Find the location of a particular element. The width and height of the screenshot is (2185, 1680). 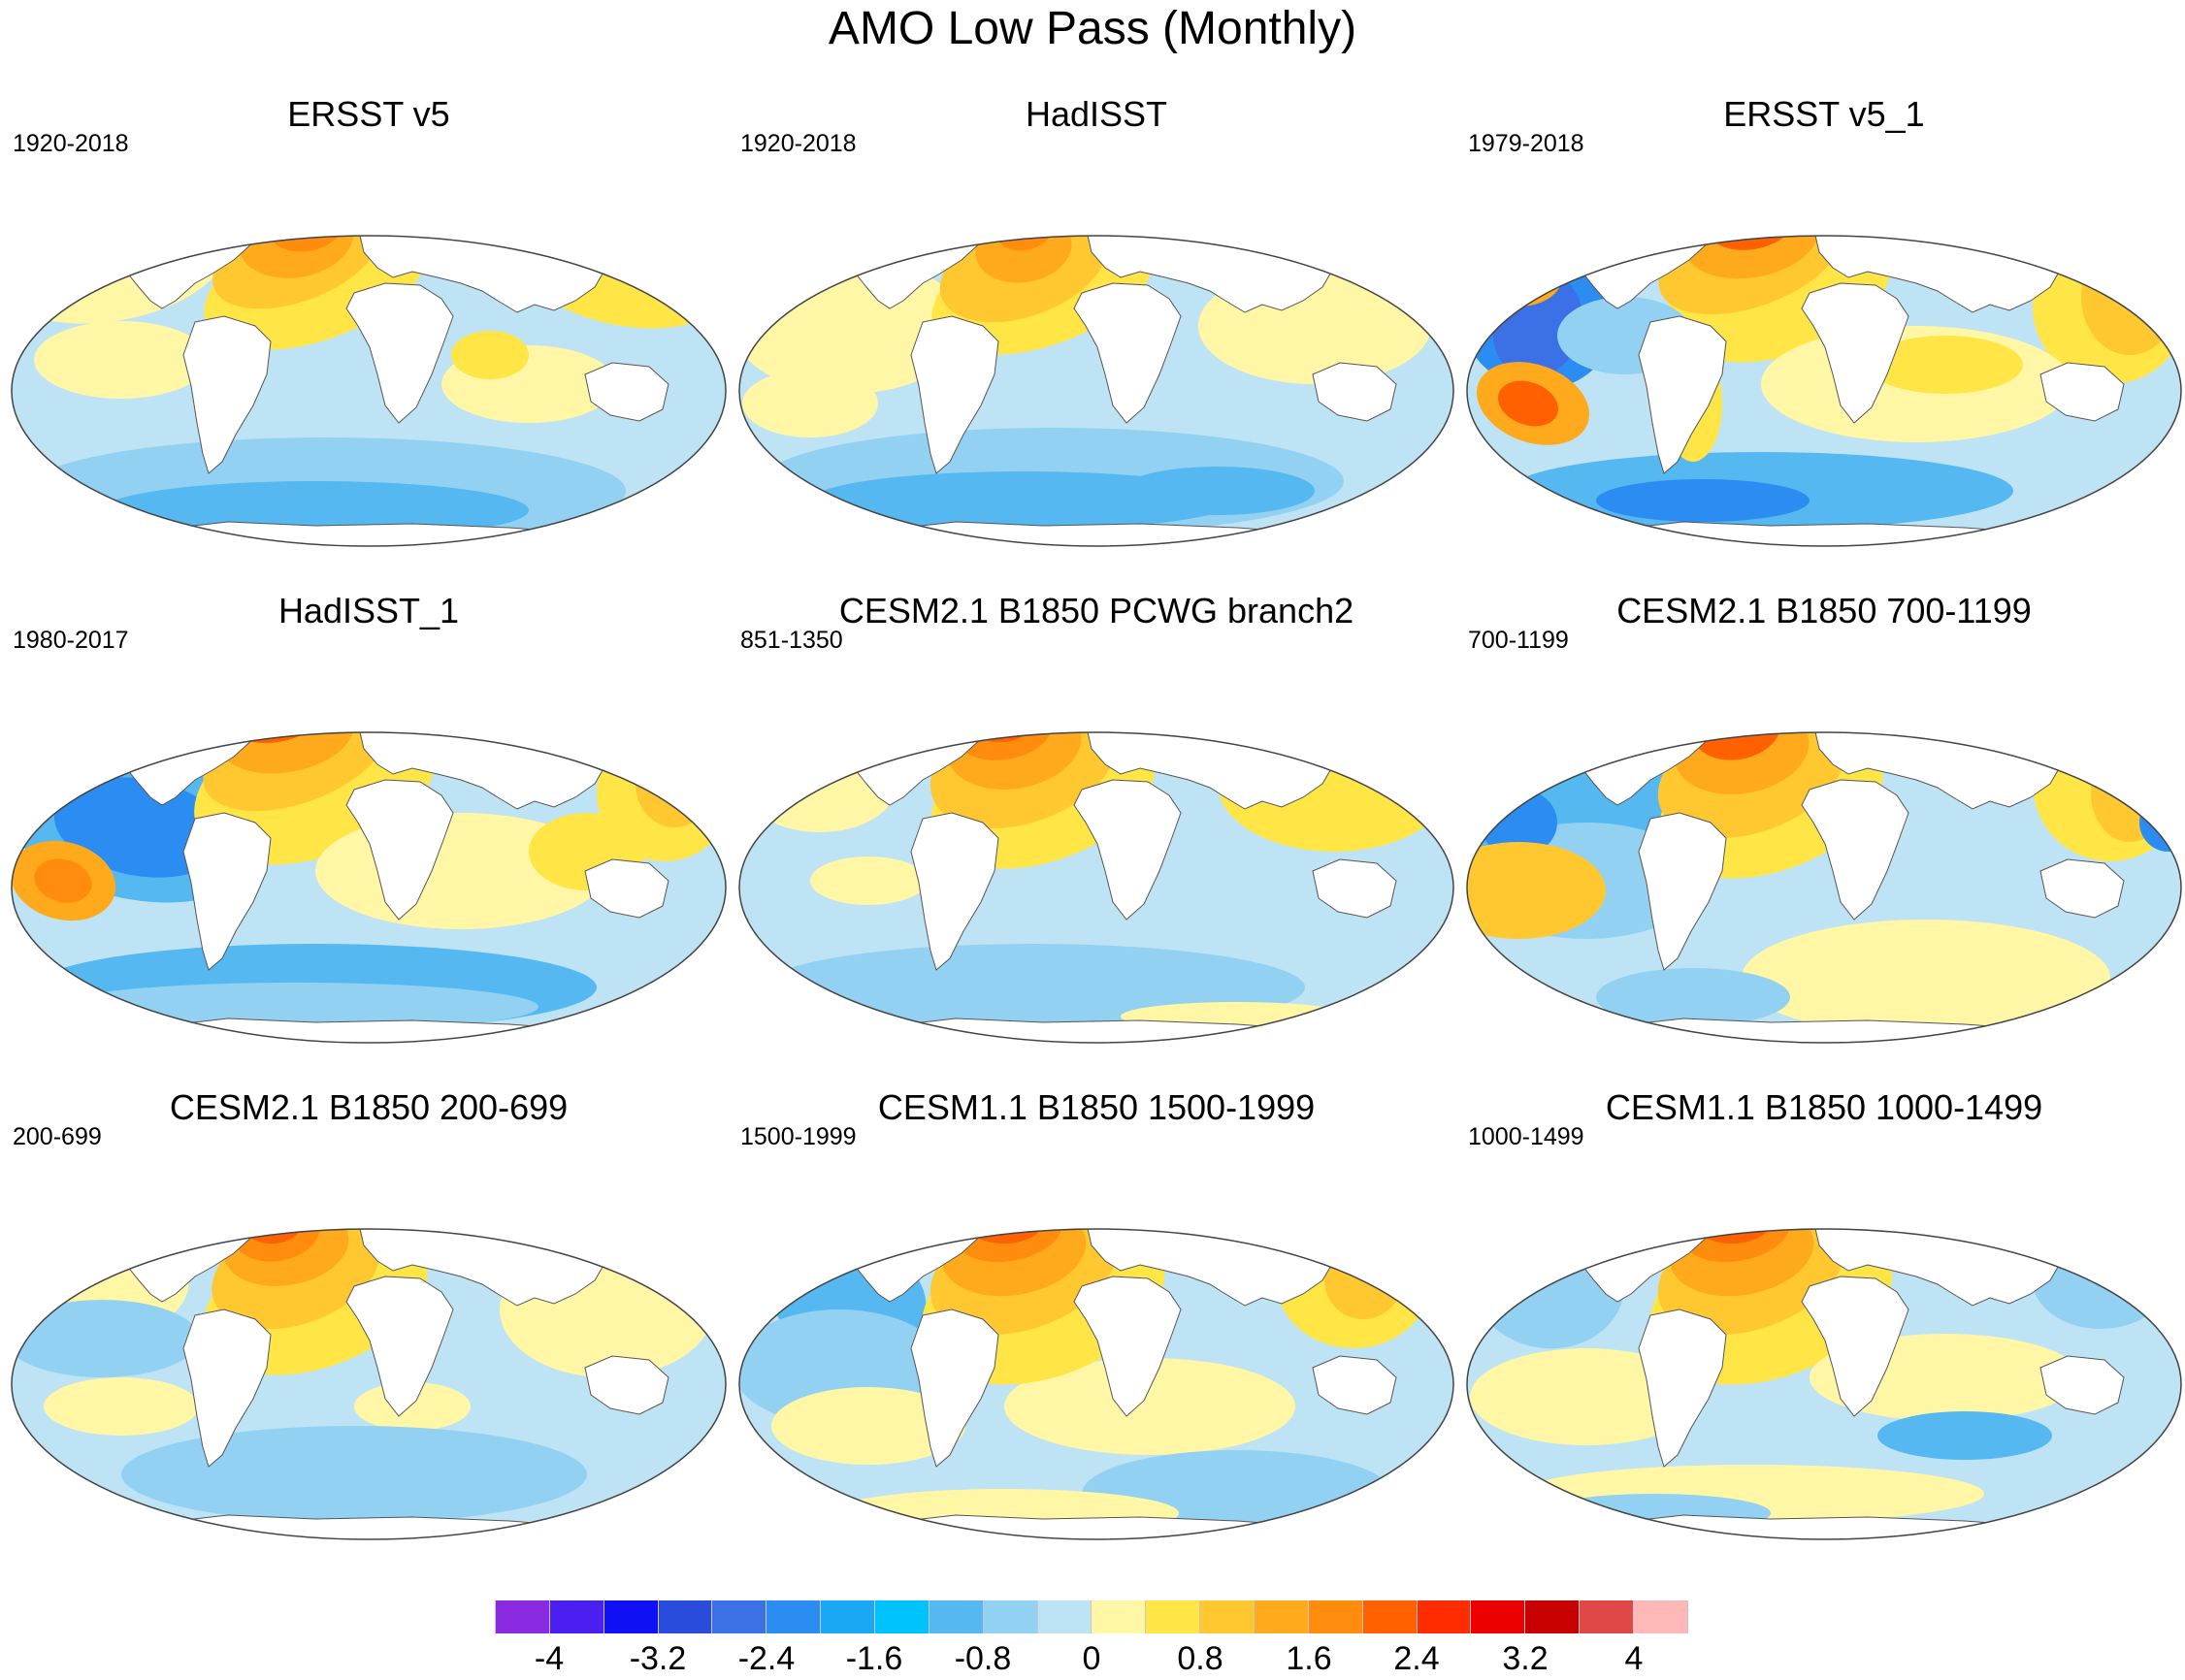

map-panel-hadisst-1: HadISST_1 1980-2017 is located at coordinates (369, 838).